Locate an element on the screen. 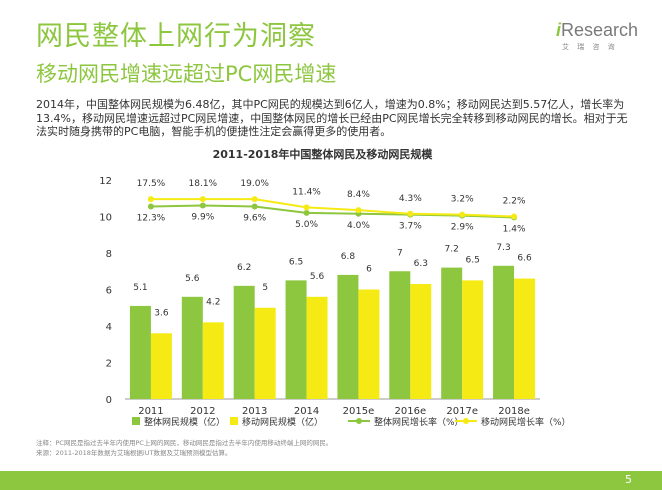 The height and width of the screenshot is (490, 662). bar-total-value-label: 5.1 is located at coordinates (140, 288).